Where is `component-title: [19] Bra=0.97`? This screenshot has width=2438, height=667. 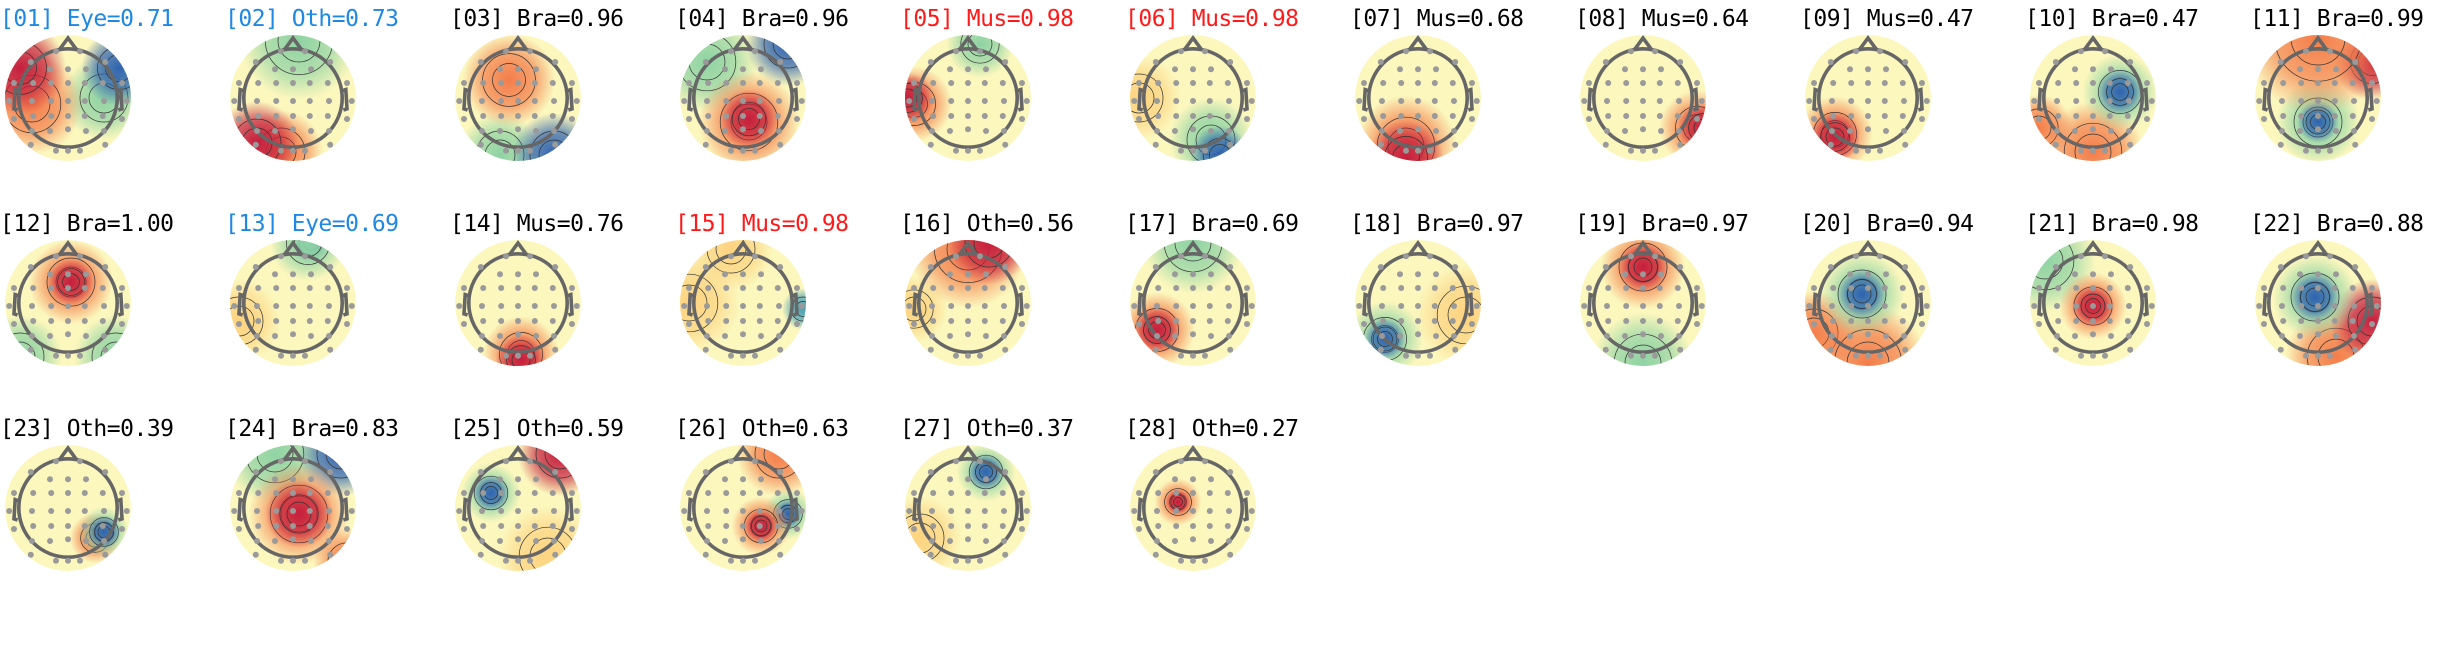 component-title: [19] Bra=0.97 is located at coordinates (1662, 224).